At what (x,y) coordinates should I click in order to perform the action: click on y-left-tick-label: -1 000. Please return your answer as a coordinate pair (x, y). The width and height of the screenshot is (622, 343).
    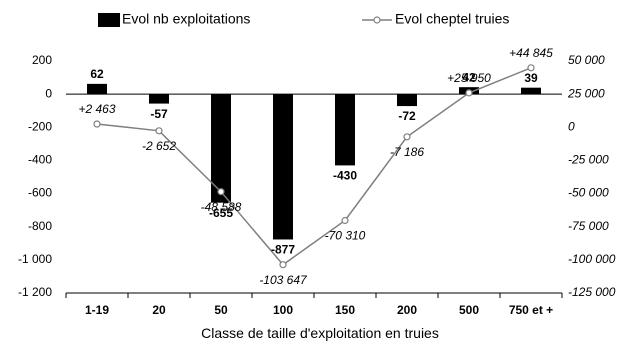
    Looking at the image, I should click on (35, 259).